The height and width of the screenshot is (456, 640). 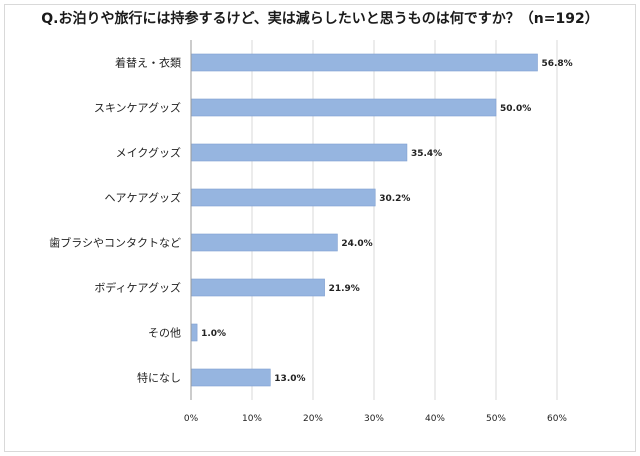 I want to click on category-label: スキンケアグッズ, so click(x=137, y=108).